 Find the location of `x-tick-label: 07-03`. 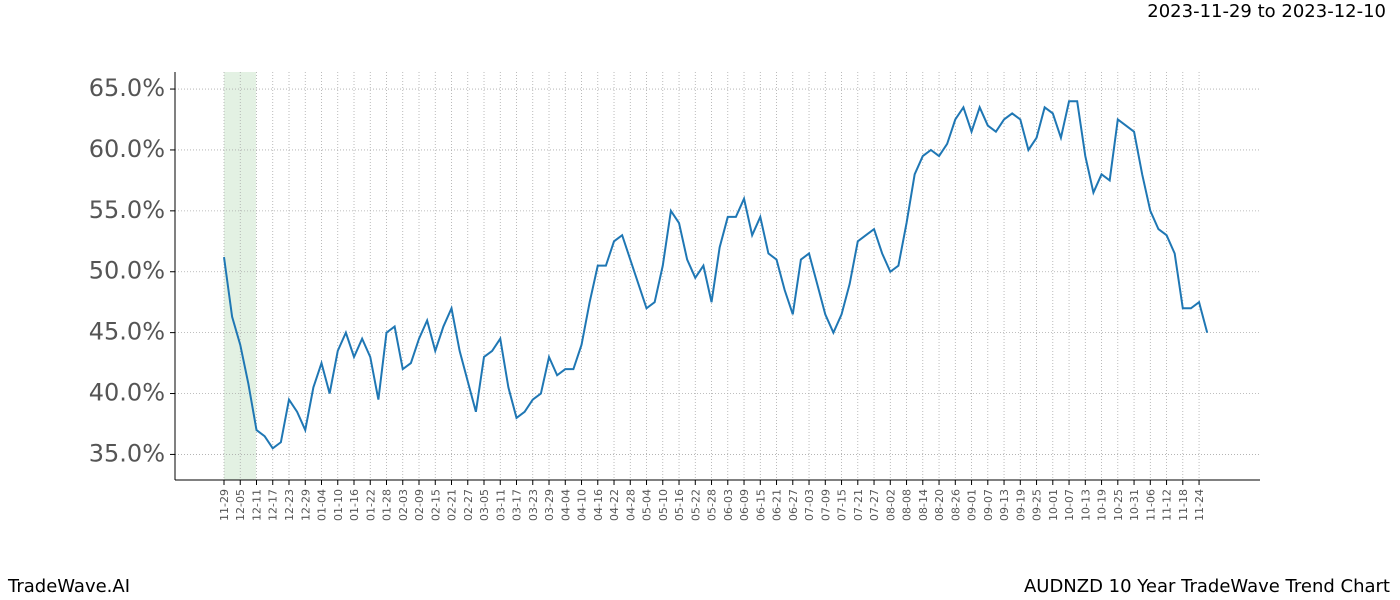

x-tick-label: 07-03 is located at coordinates (809, 505).